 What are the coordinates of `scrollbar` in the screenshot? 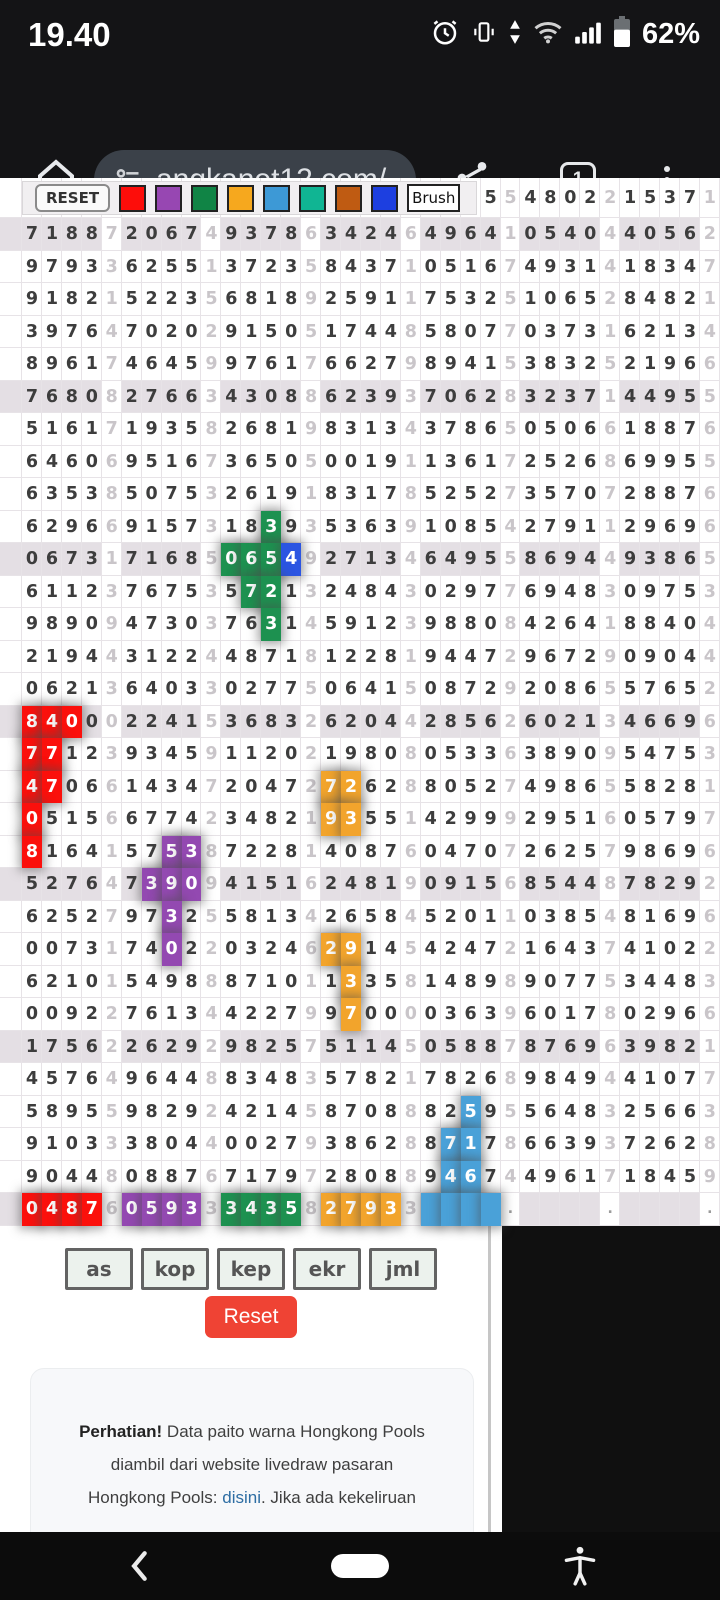 It's located at (489, 1413).